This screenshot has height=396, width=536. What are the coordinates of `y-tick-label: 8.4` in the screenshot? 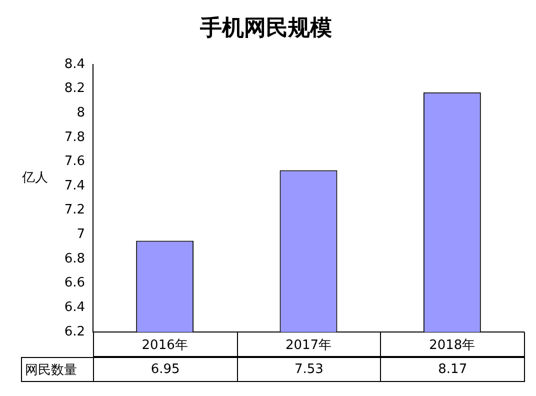 It's located at (74, 64).